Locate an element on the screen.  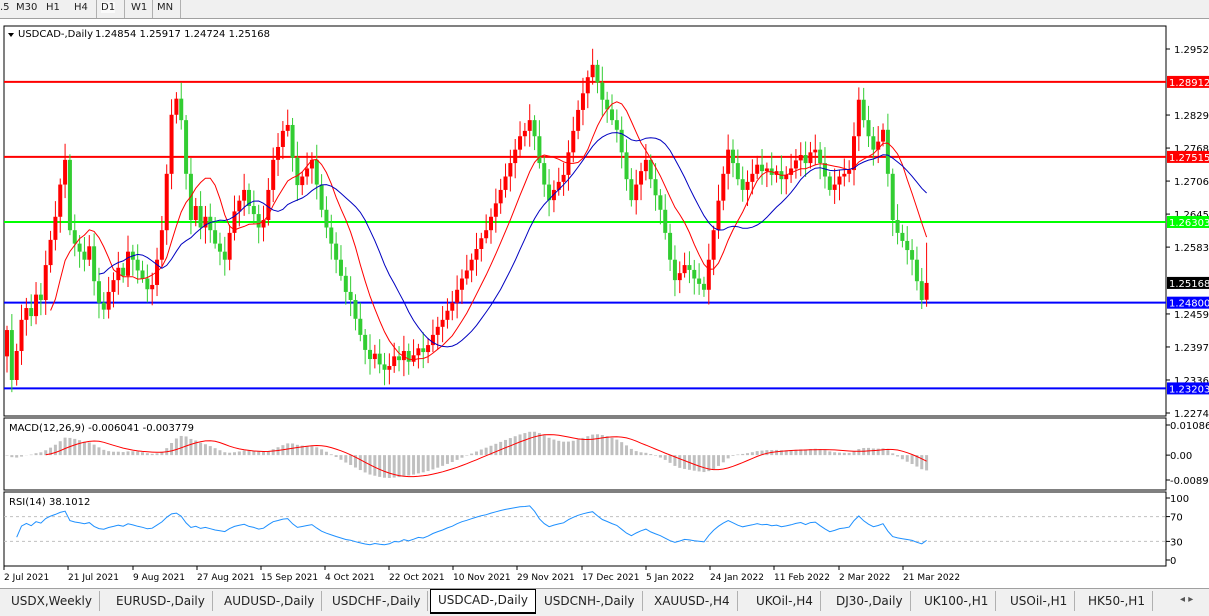
macd-tick-label: -0.008974 is located at coordinates (1189, 481).